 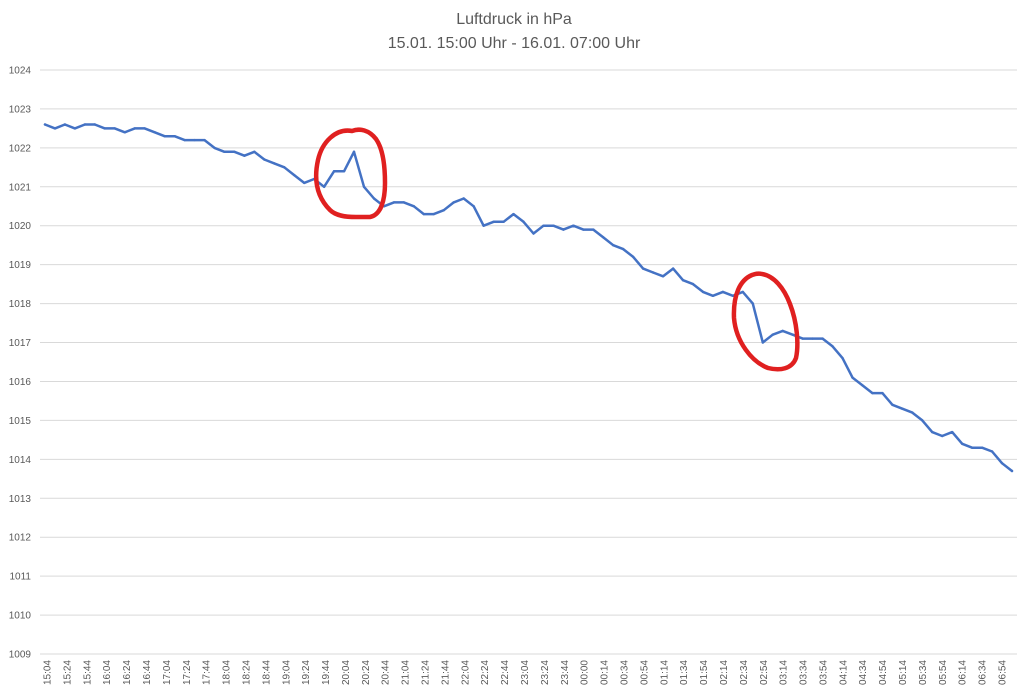 What do you see at coordinates (923, 672) in the screenshot?
I see `x-tick-label: 05:34` at bounding box center [923, 672].